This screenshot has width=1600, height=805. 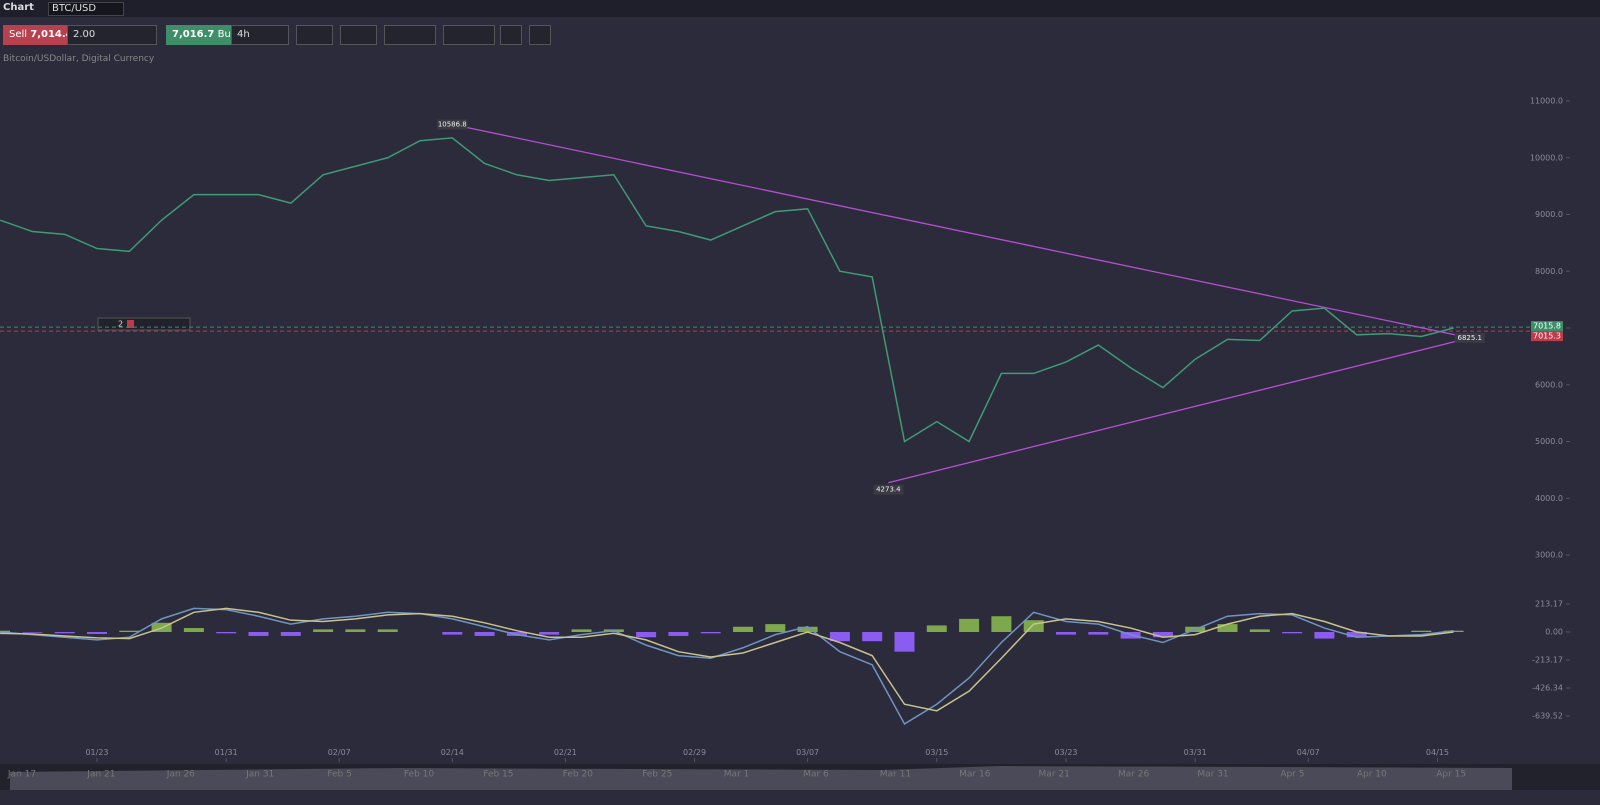 I want to click on buy-price: 7,016.7, so click(x=193, y=34).